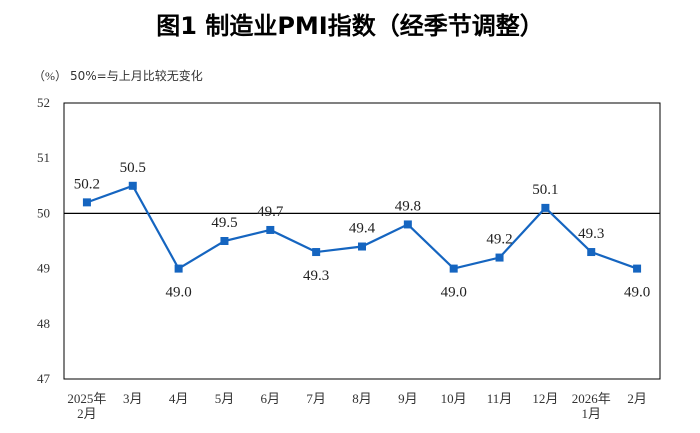 The image size is (700, 433). I want to click on y-tick-label: 48, so click(43, 323).